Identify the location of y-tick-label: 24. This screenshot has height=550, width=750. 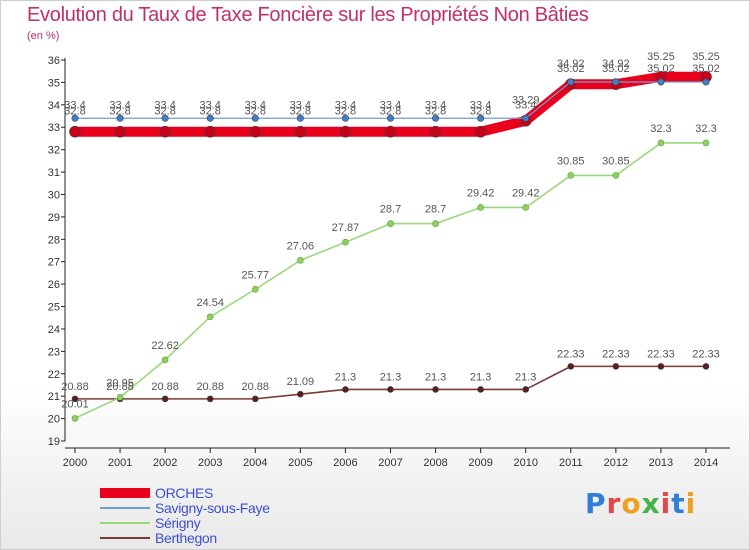
(54, 330).